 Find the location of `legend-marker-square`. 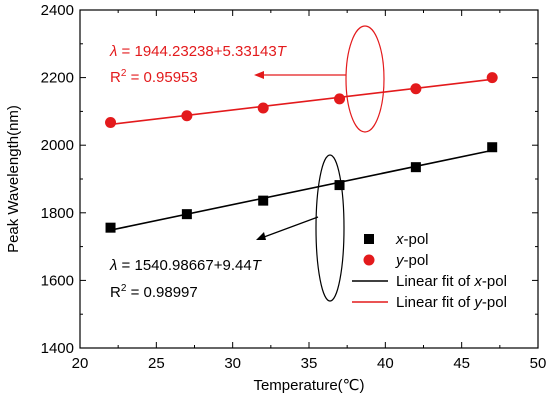

legend-marker-square is located at coordinates (369, 239).